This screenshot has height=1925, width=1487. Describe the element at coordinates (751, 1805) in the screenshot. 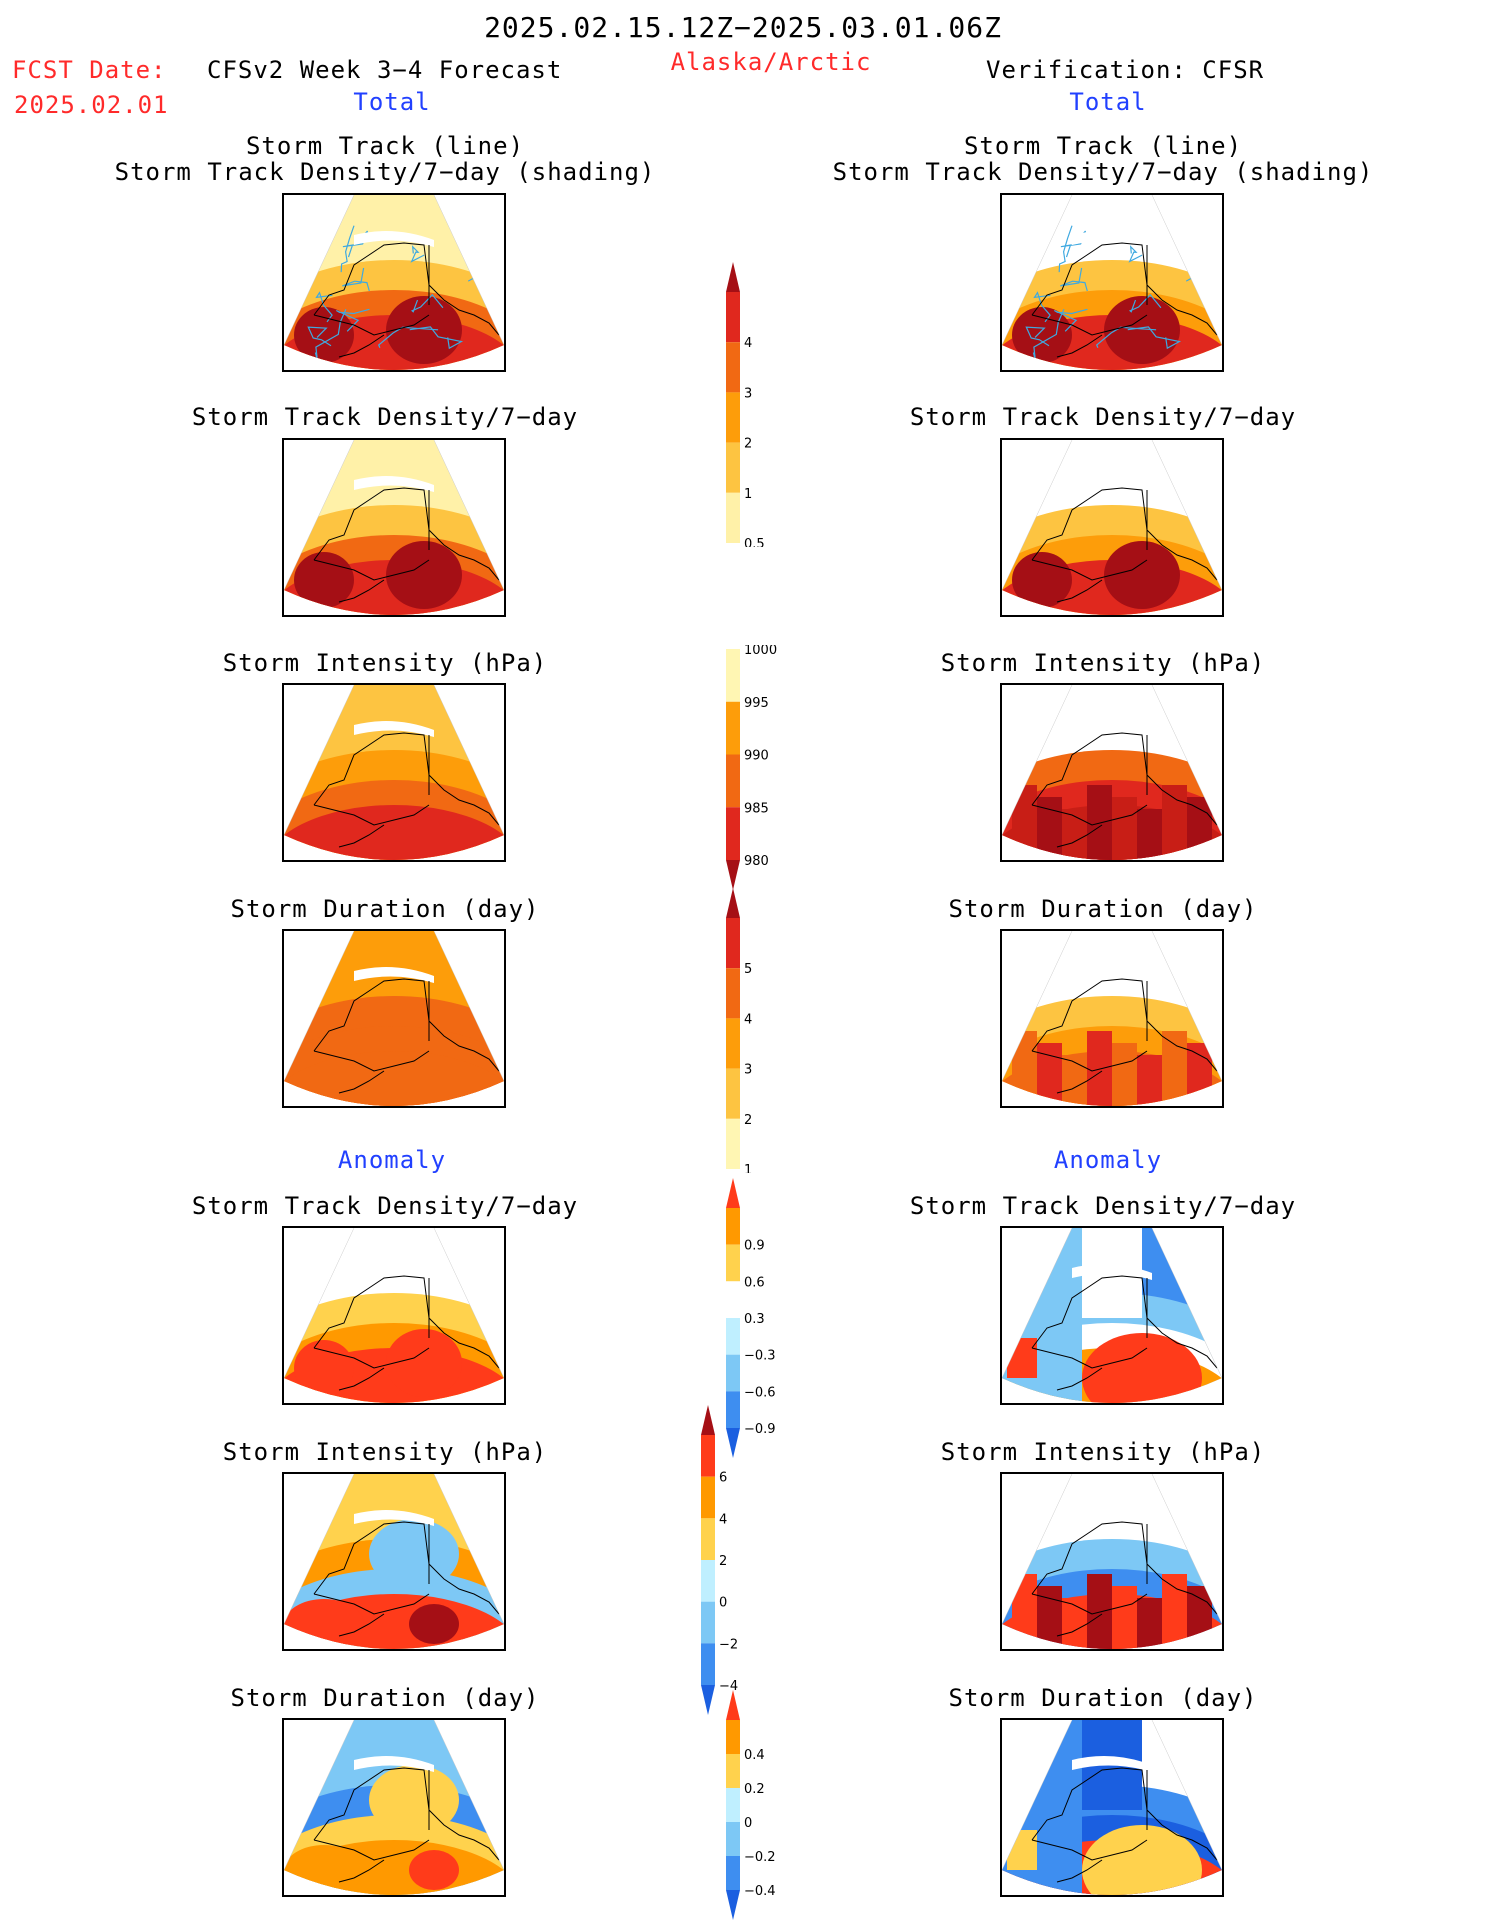

I see `colorbar-duration-anom: 0.4 0.2 0 −0.2 −0.4` at that location.